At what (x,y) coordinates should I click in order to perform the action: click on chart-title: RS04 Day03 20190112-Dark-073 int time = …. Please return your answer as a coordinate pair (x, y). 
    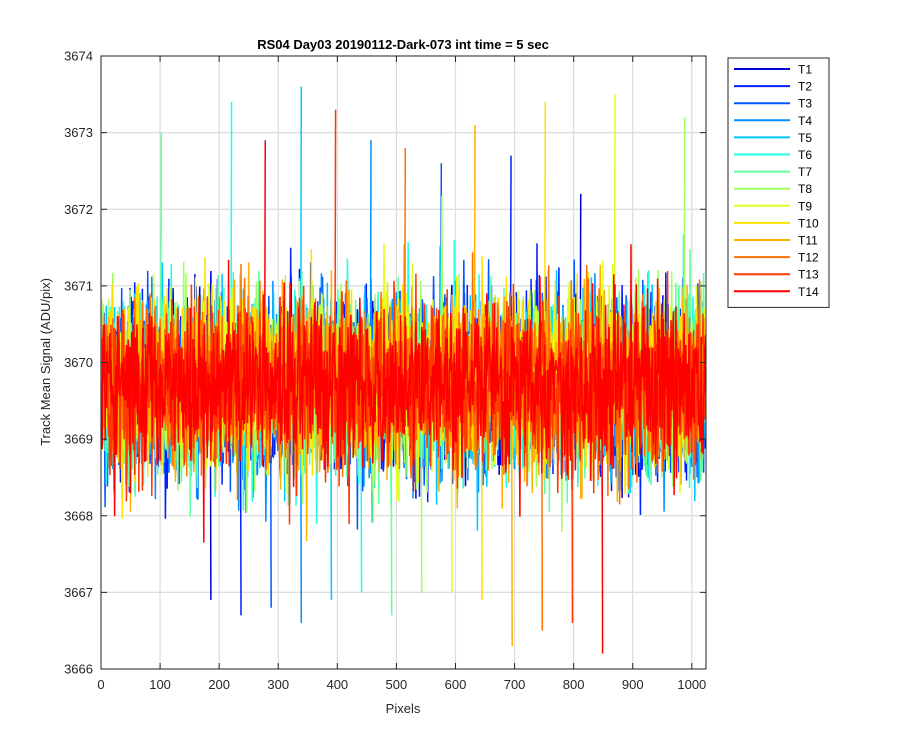
    Looking at the image, I should click on (403, 44).